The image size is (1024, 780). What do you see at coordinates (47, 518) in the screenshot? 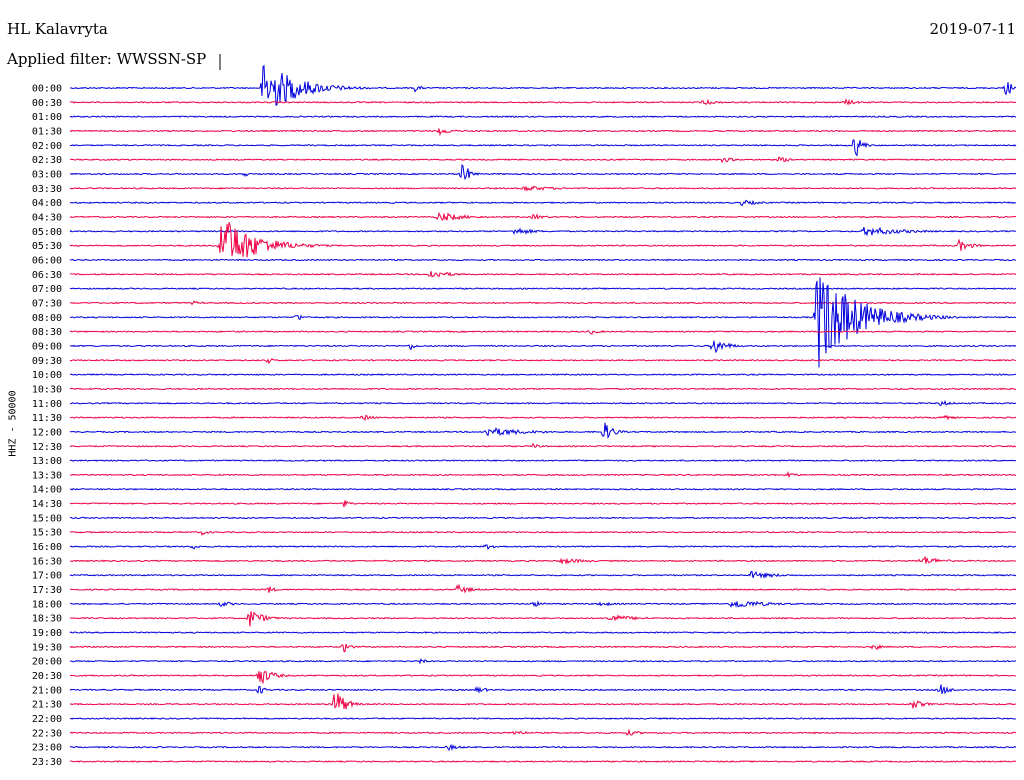
I see `time-label-1500: 15:00` at bounding box center [47, 518].